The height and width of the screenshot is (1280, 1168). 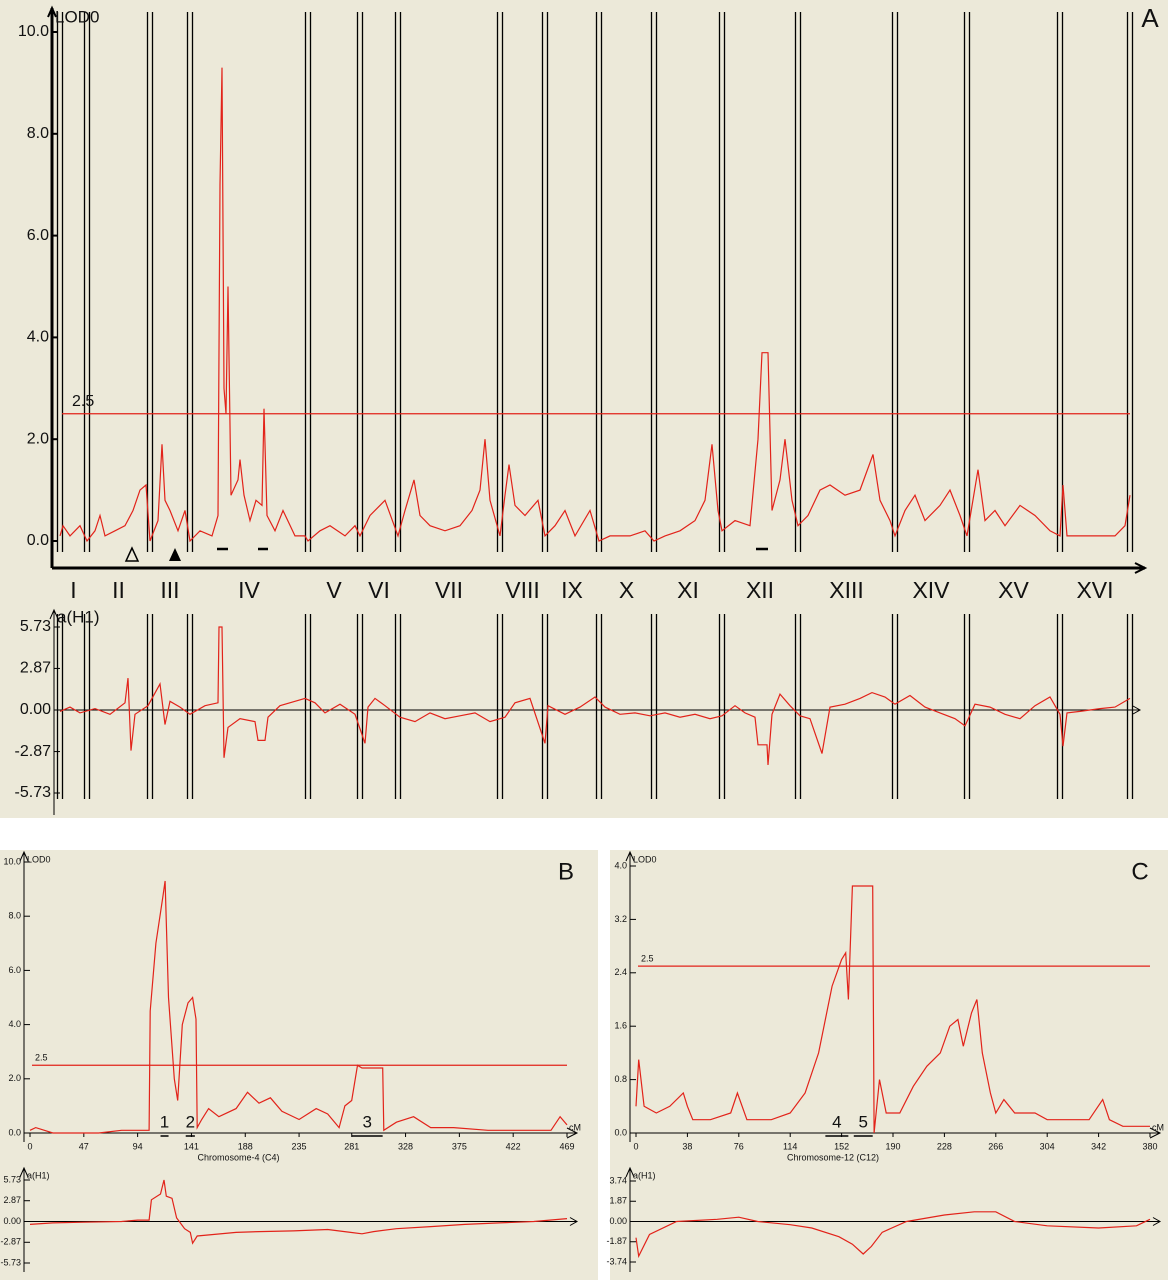 What do you see at coordinates (459, 1146) in the screenshot?
I see `x-tick-label: 375` at bounding box center [459, 1146].